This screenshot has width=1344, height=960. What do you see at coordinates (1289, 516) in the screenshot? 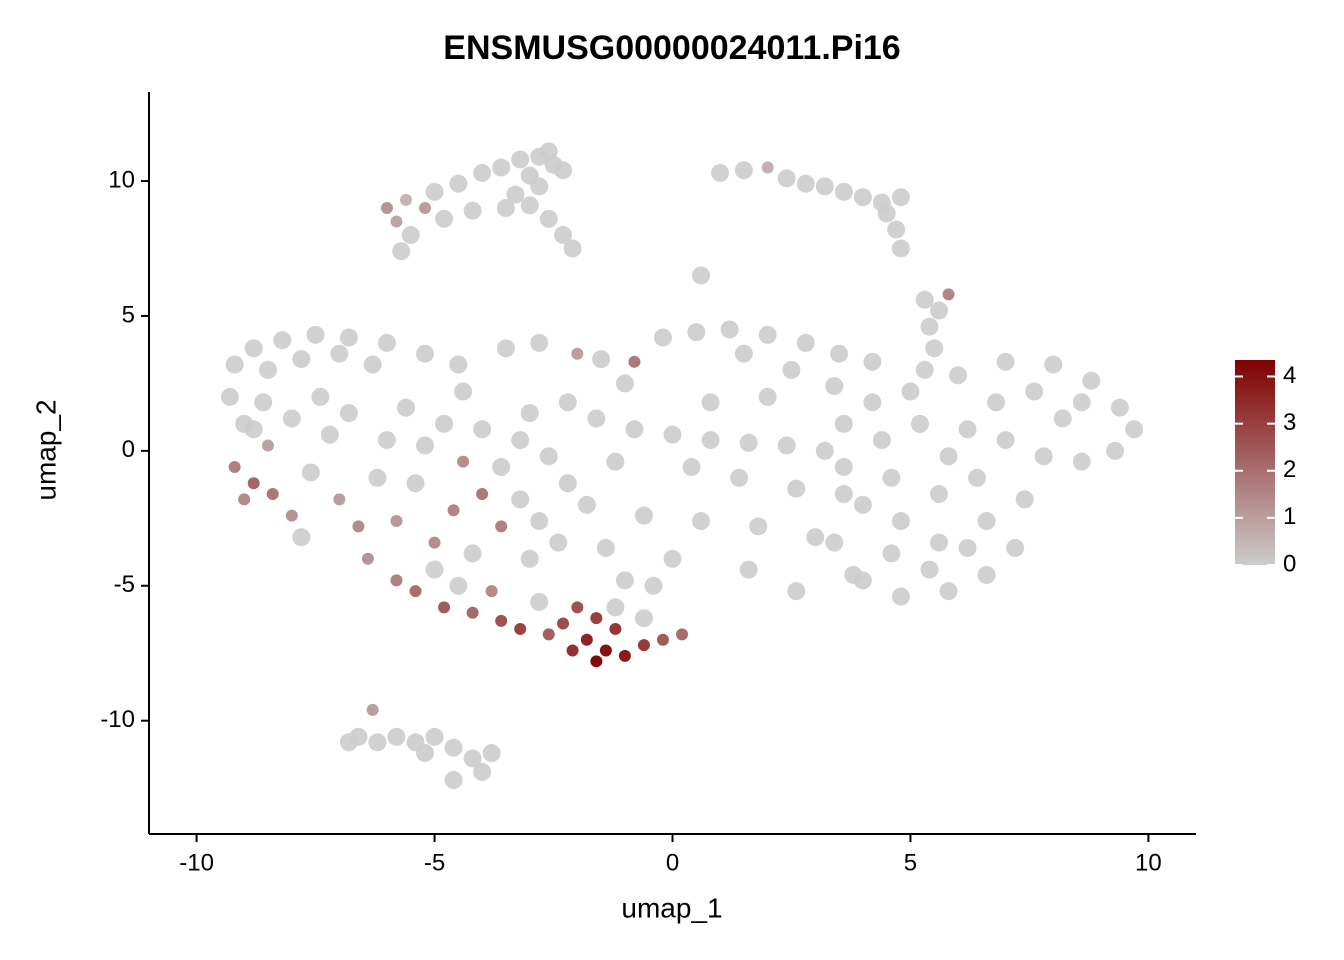
I see `colorbar-tick-label: 1` at bounding box center [1289, 516].